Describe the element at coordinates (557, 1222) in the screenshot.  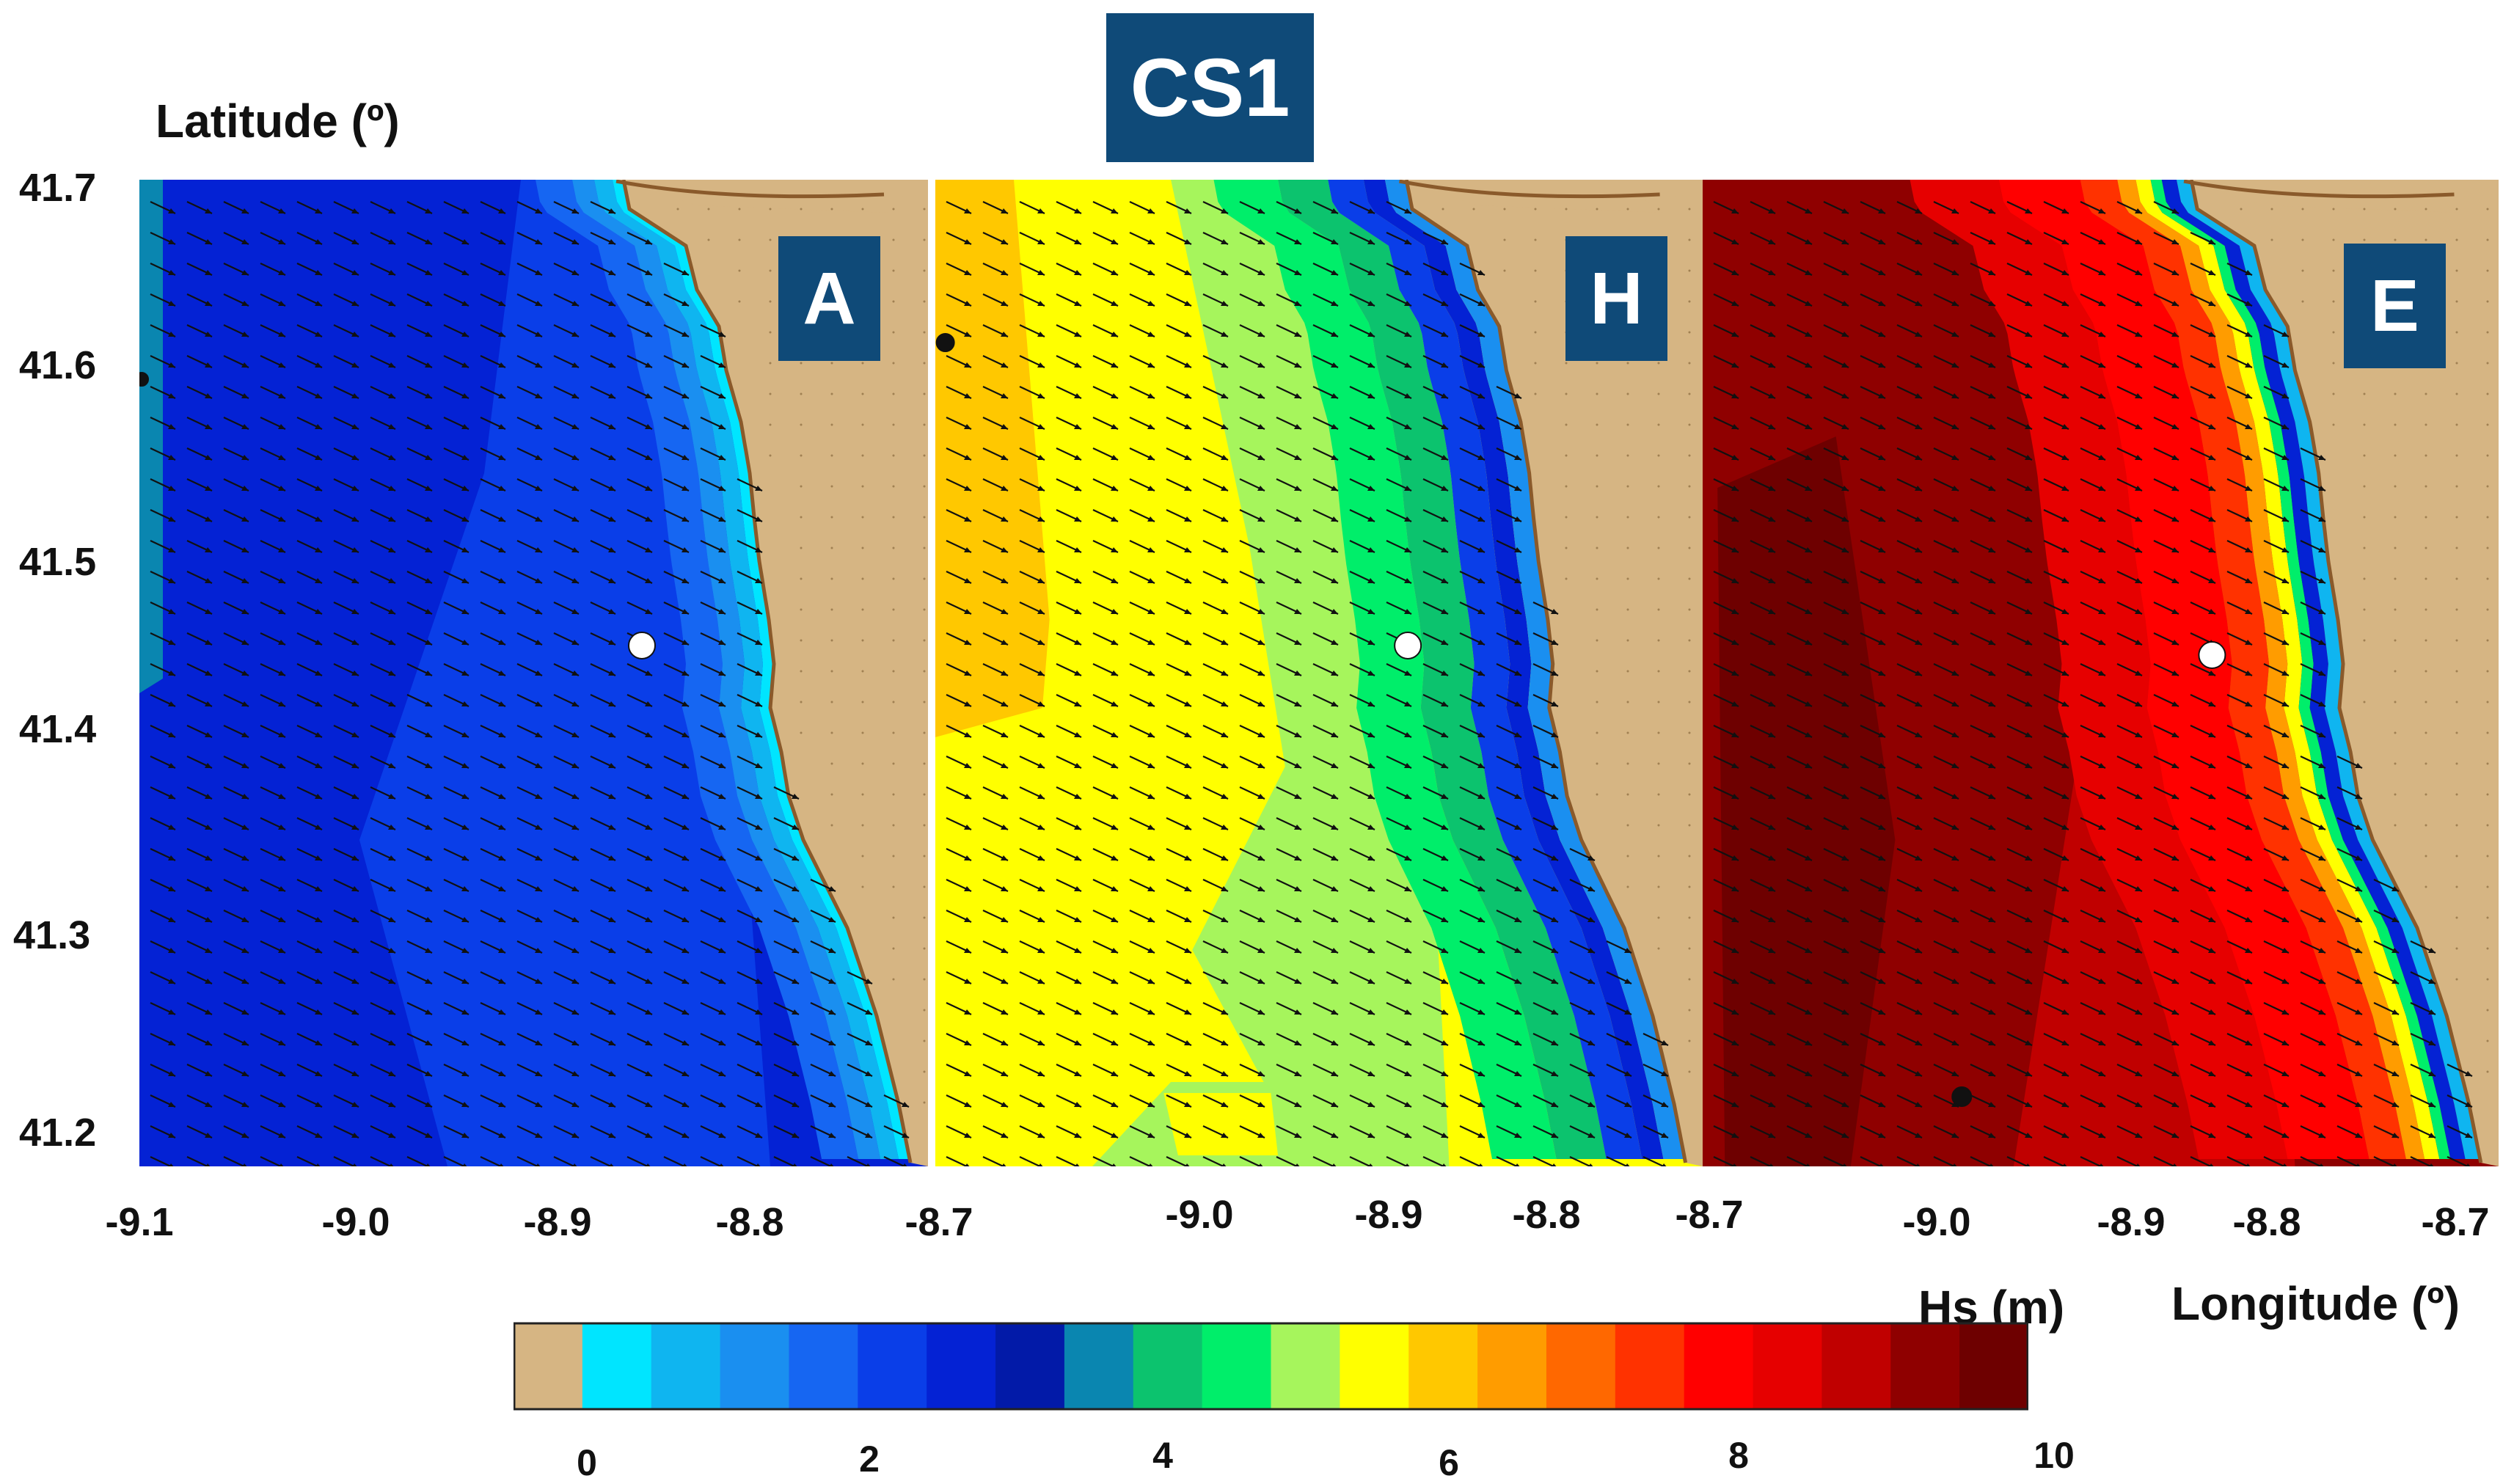
I see `longitude-tick-label: -8.9` at that location.